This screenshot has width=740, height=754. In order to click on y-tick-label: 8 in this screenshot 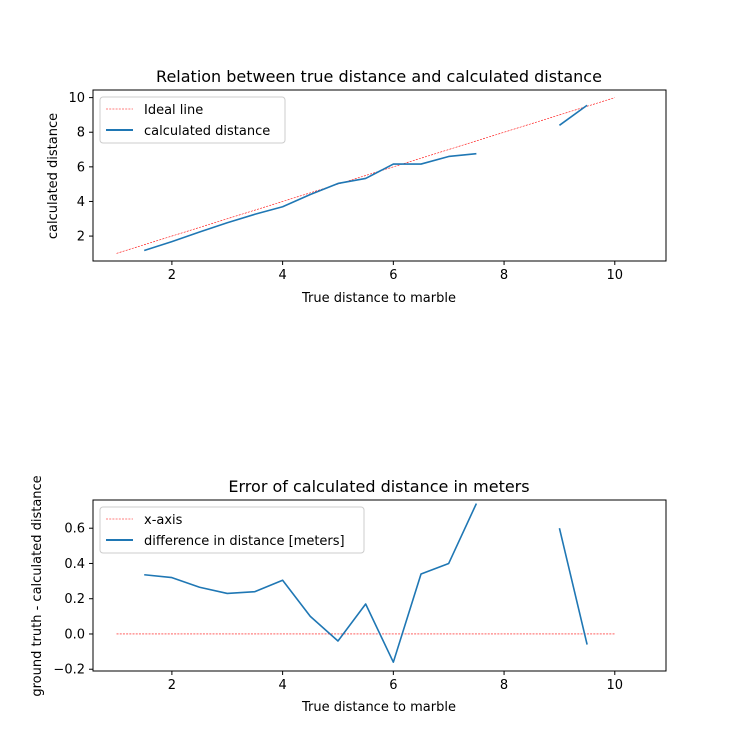, I will do `click(81, 133)`.